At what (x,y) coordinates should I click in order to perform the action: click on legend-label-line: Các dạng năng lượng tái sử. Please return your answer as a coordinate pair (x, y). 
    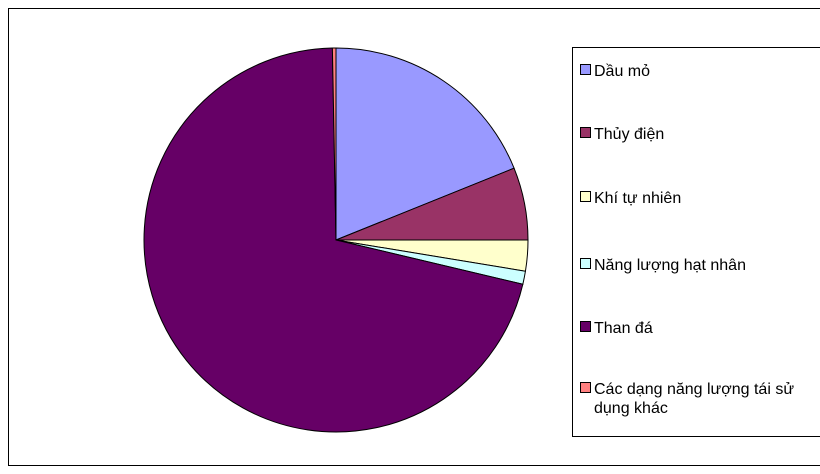
    Looking at the image, I should click on (694, 389).